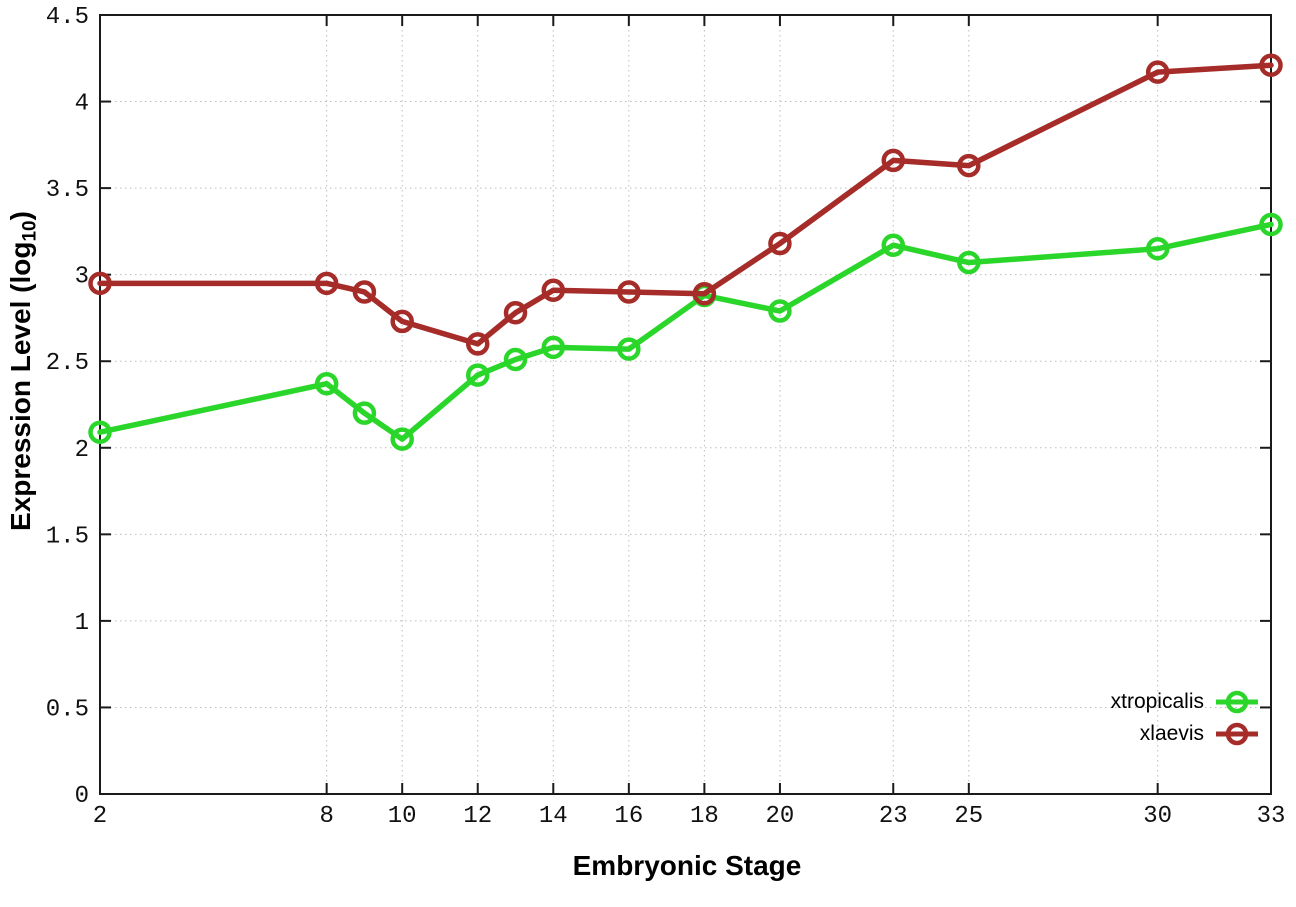 This screenshot has height=907, width=1296. I want to click on legend-label: xlaevis, so click(1171, 733).